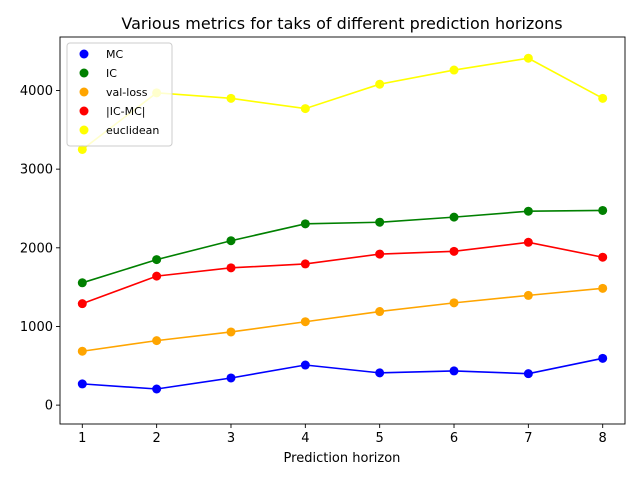 This screenshot has width=640, height=480. What do you see at coordinates (111, 73) in the screenshot?
I see `legend-label: IC` at bounding box center [111, 73].